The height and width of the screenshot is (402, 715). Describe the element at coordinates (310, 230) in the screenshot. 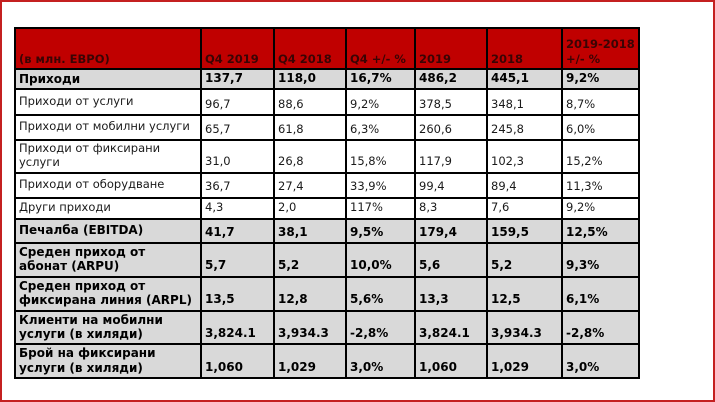

I see `value-cell: 38,1` at that location.